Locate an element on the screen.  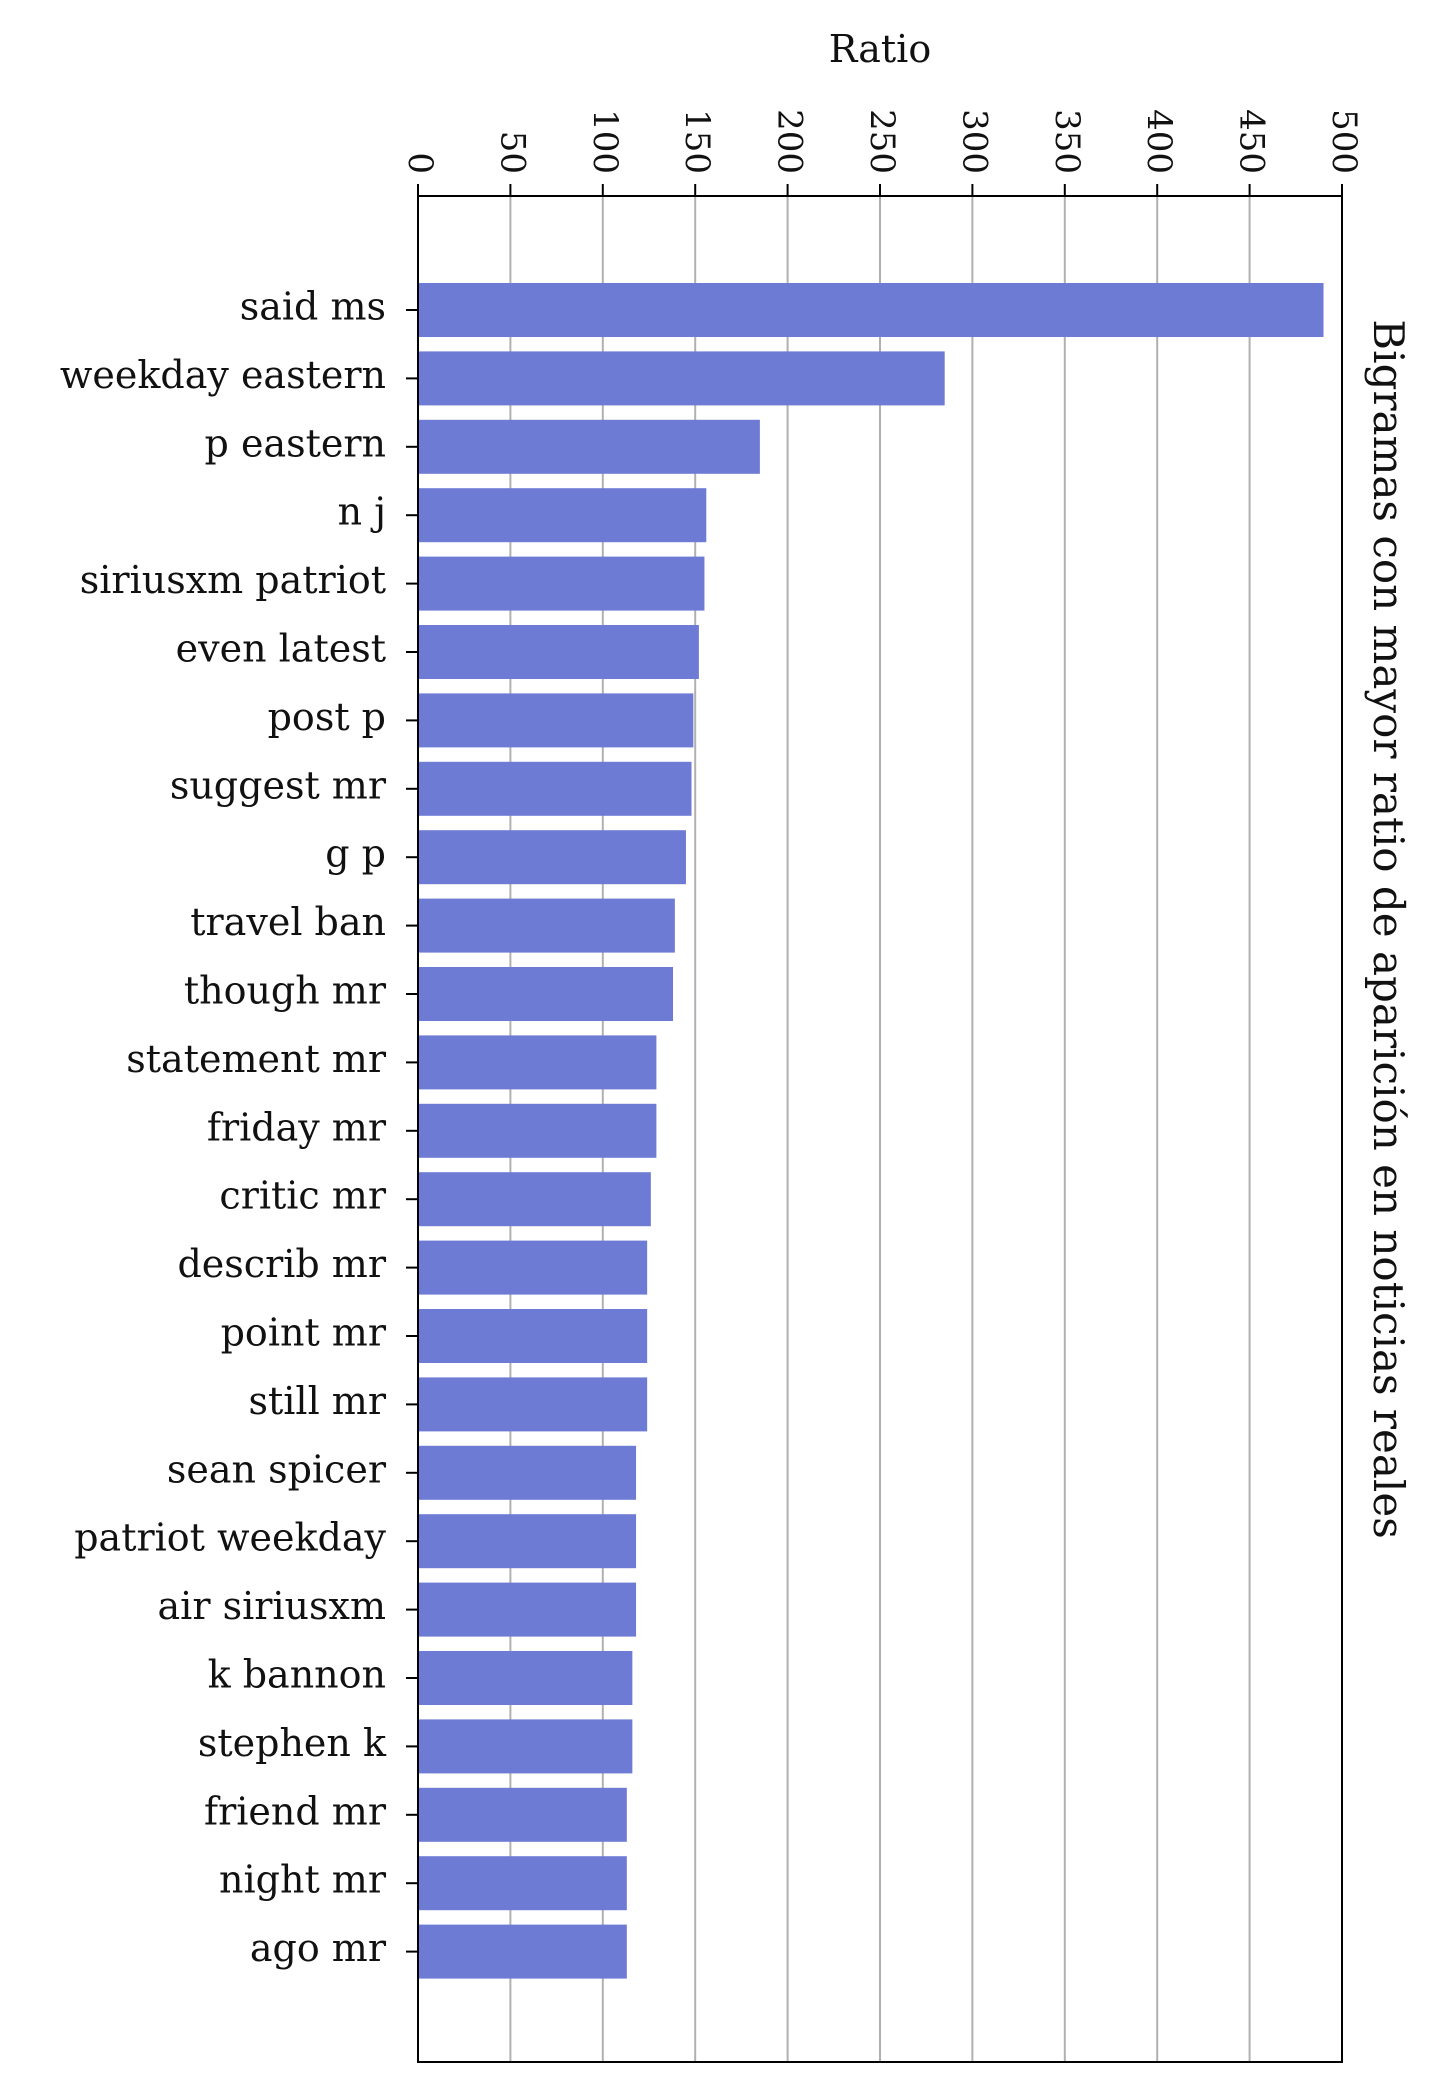
x-tick-label: 50 is located at coordinates (512, 152).